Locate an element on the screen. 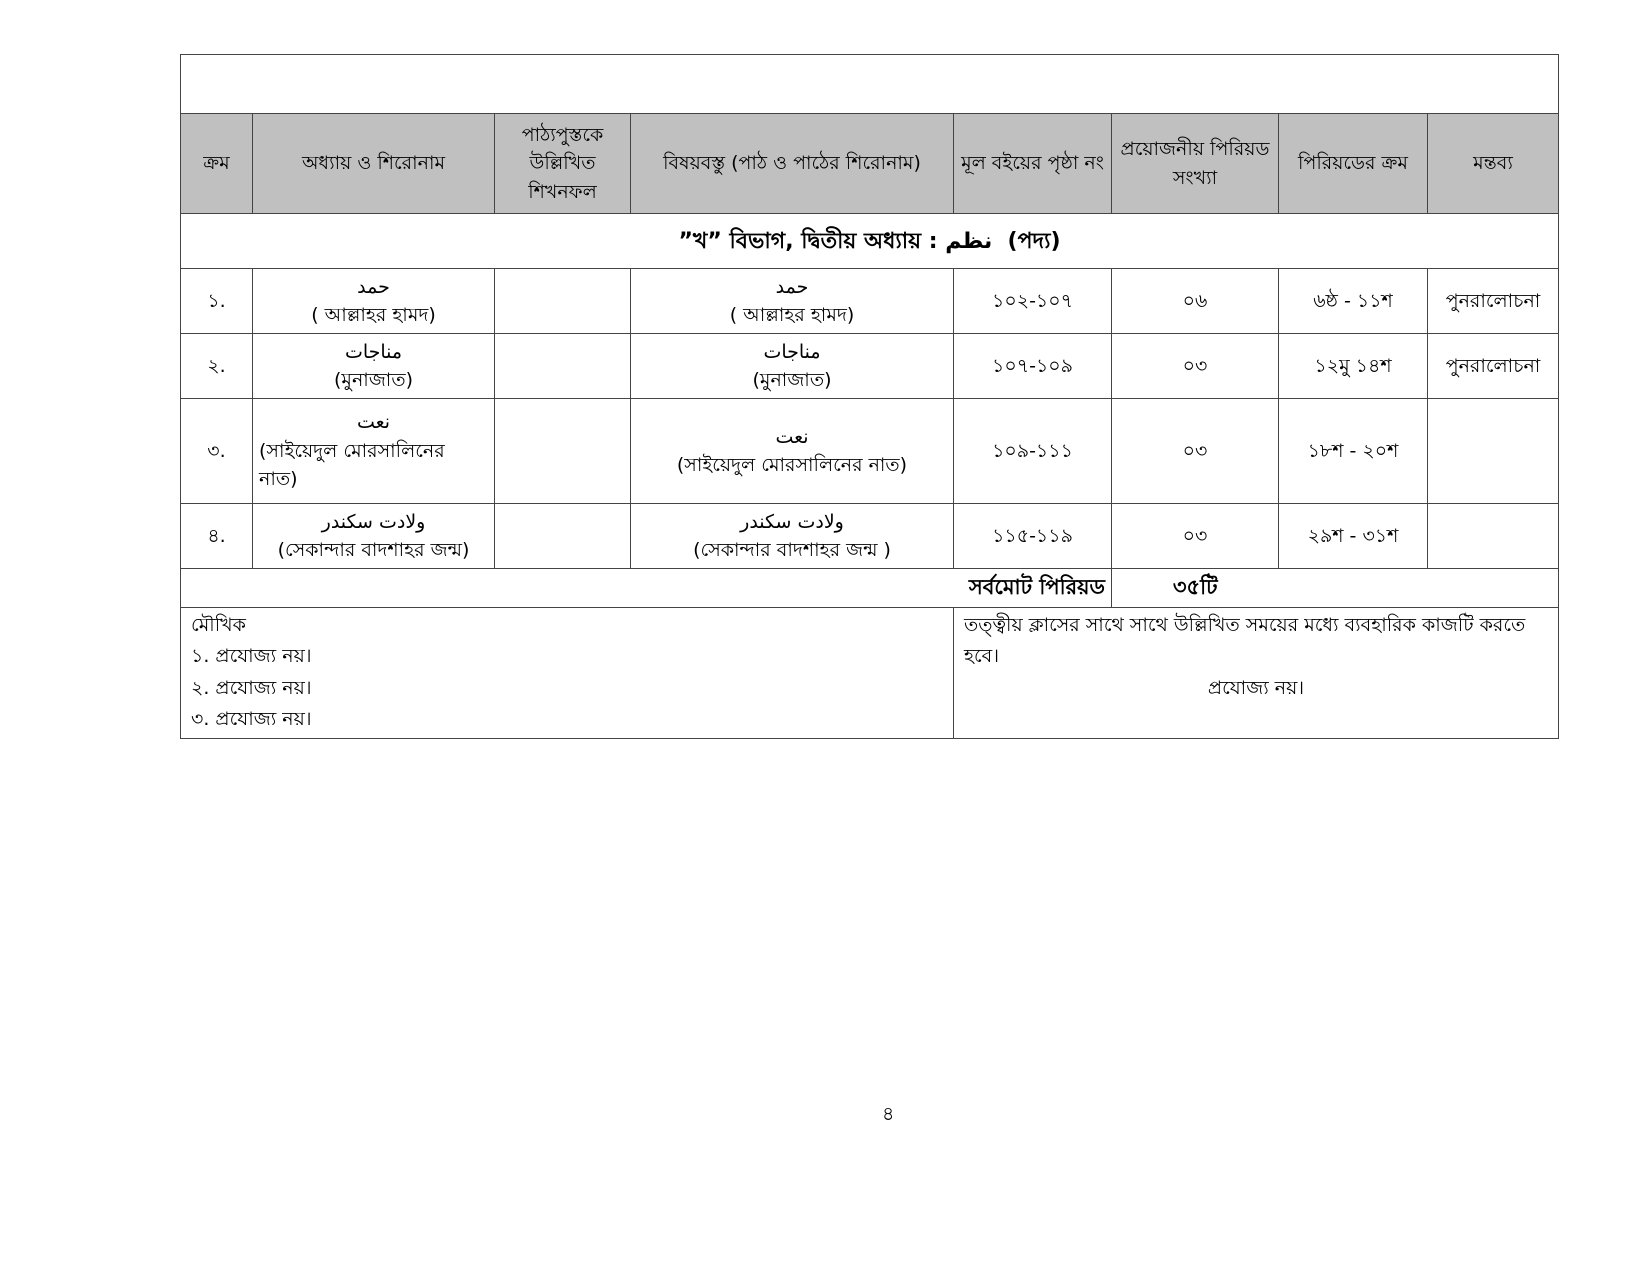  section-row: ”খ” বিভাগ, দ্বিতীয় অধ্যায় : نظم (পদ্য) is located at coordinates (869, 241).